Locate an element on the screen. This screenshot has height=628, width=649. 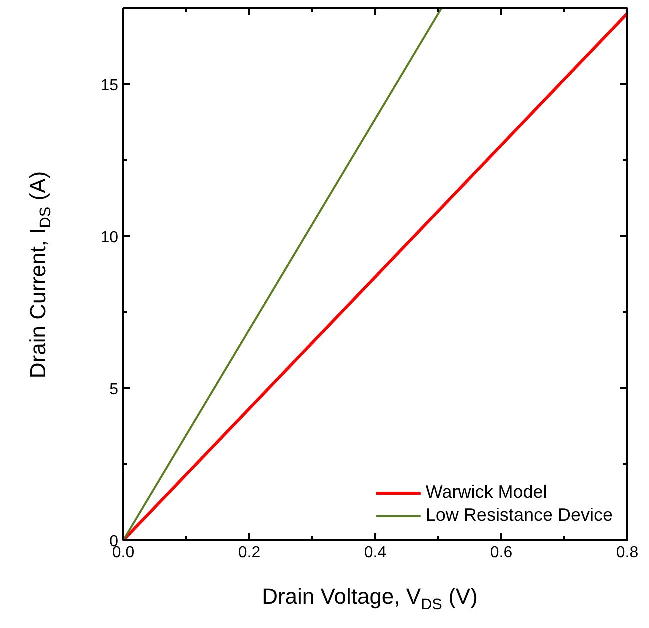
x-tick-label: 0.6 is located at coordinates (501, 553).